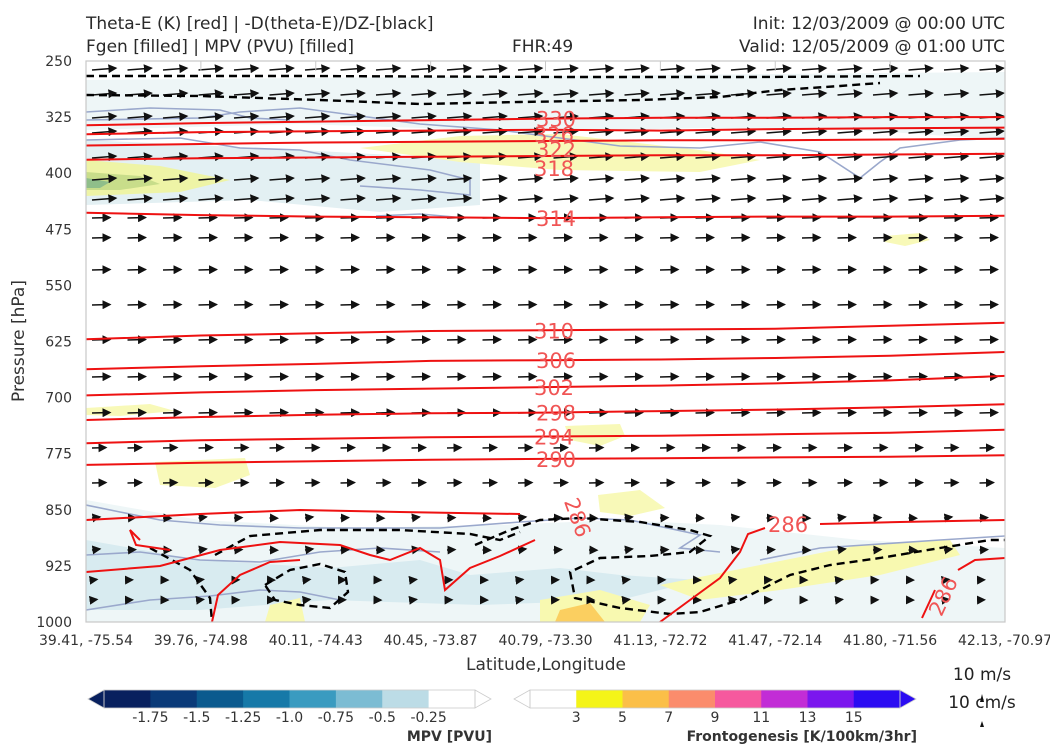  I want to click on theta-e-label-318: 318, so click(554, 169).